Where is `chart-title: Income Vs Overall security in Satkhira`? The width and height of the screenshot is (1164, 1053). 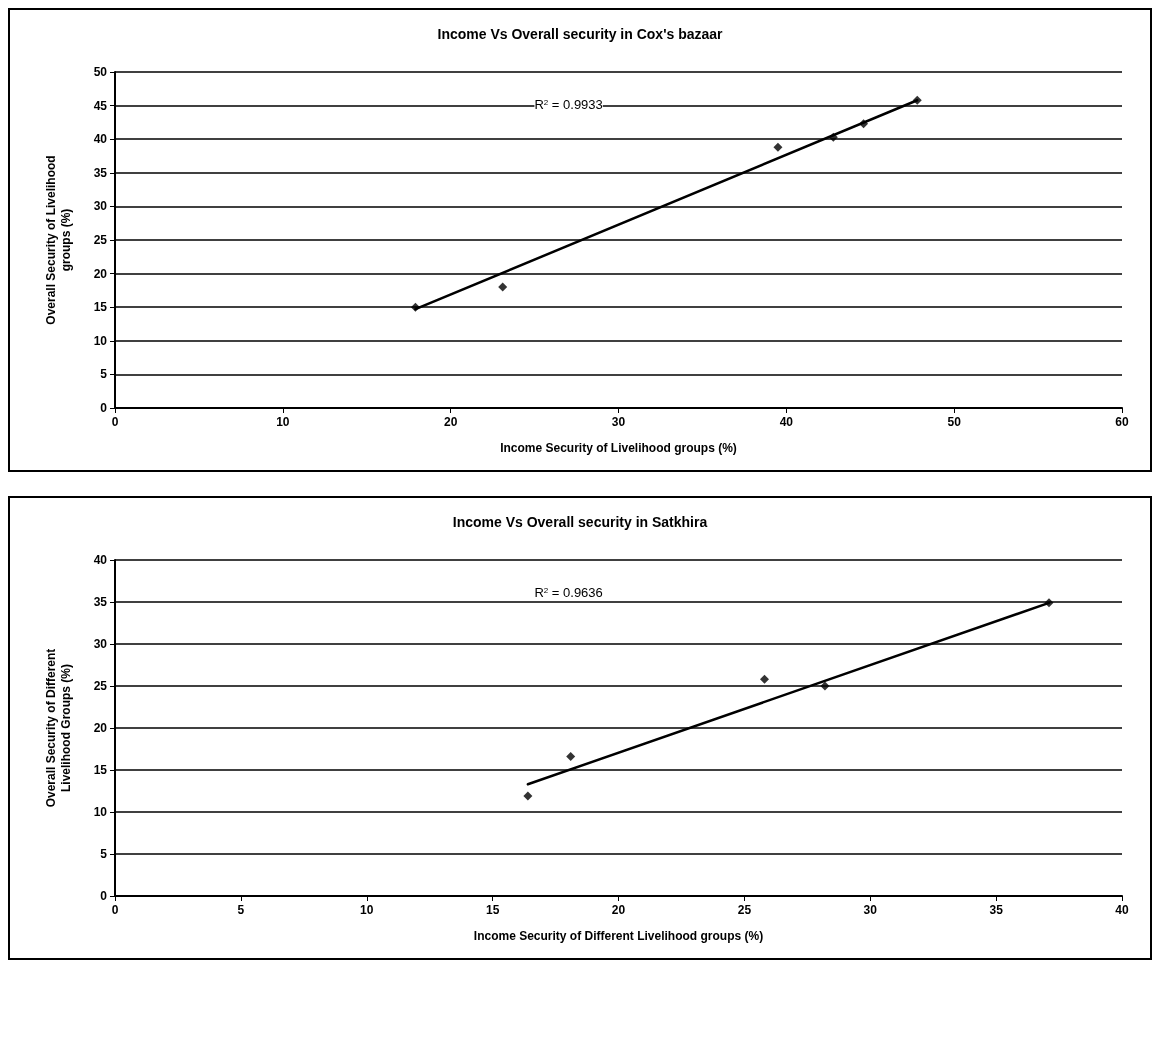
chart-title: Income Vs Overall security in Satkhira is located at coordinates (580, 522).